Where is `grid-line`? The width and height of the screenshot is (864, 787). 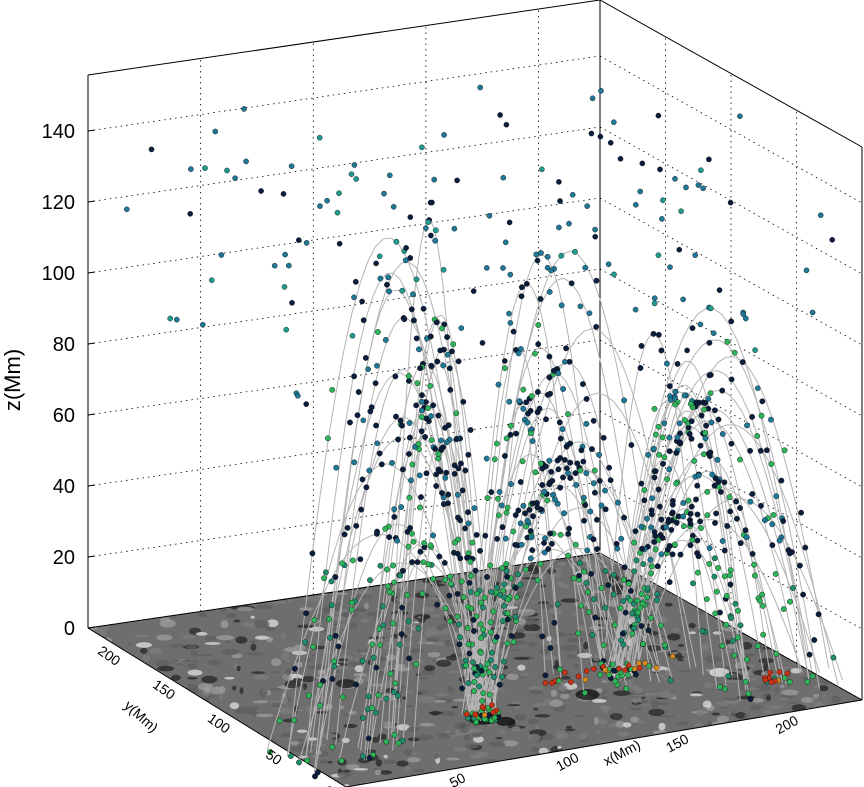
grid-line is located at coordinates (344, 448).